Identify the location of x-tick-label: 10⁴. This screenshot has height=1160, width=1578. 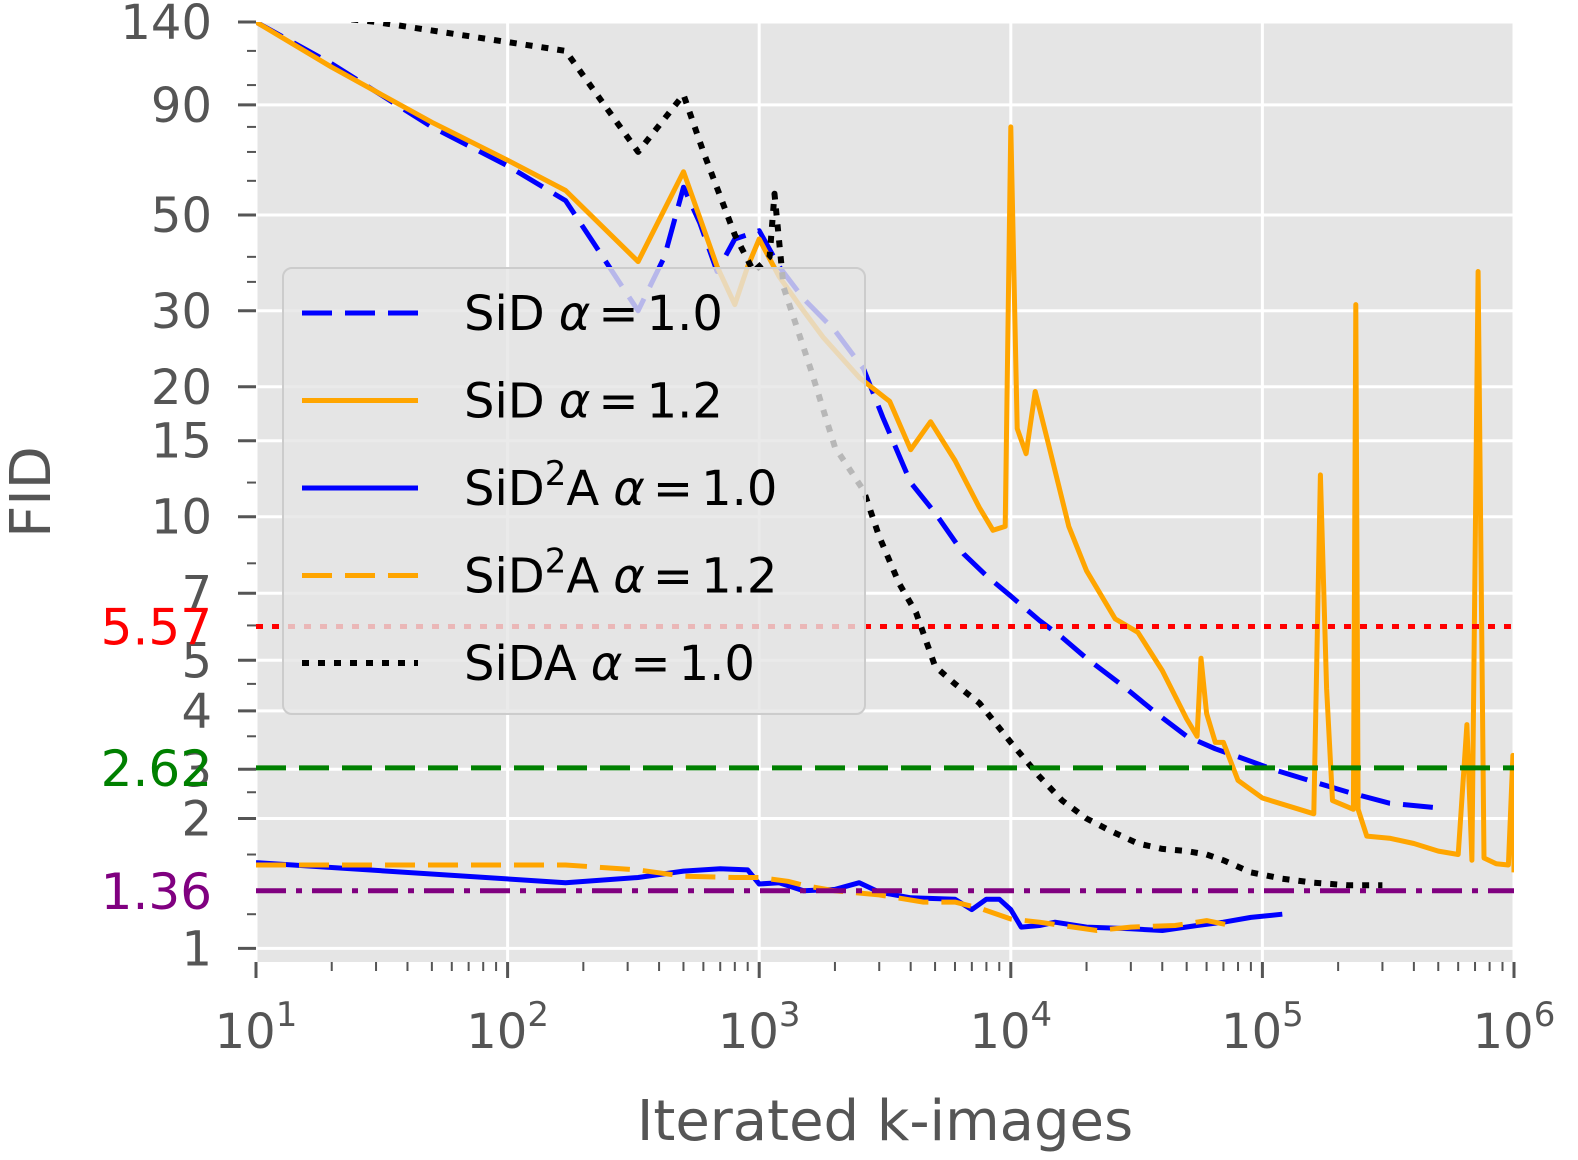
(1010, 1027).